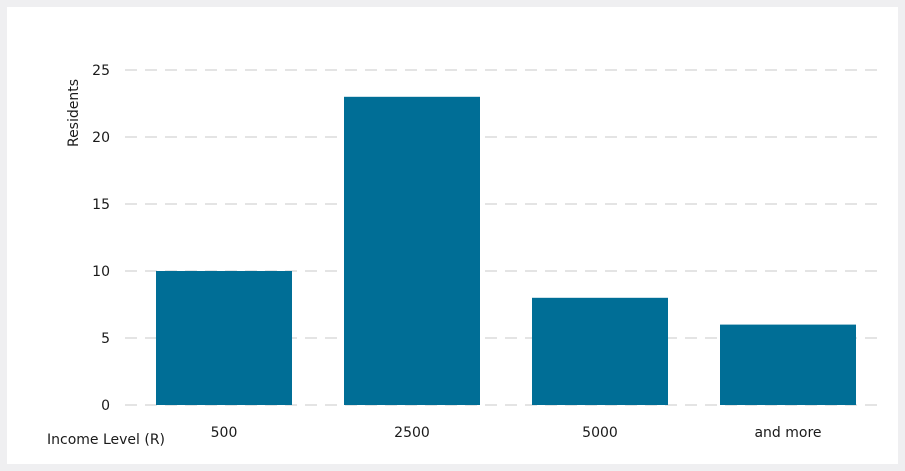  I want to click on y-tick-label: 5, so click(105, 339).